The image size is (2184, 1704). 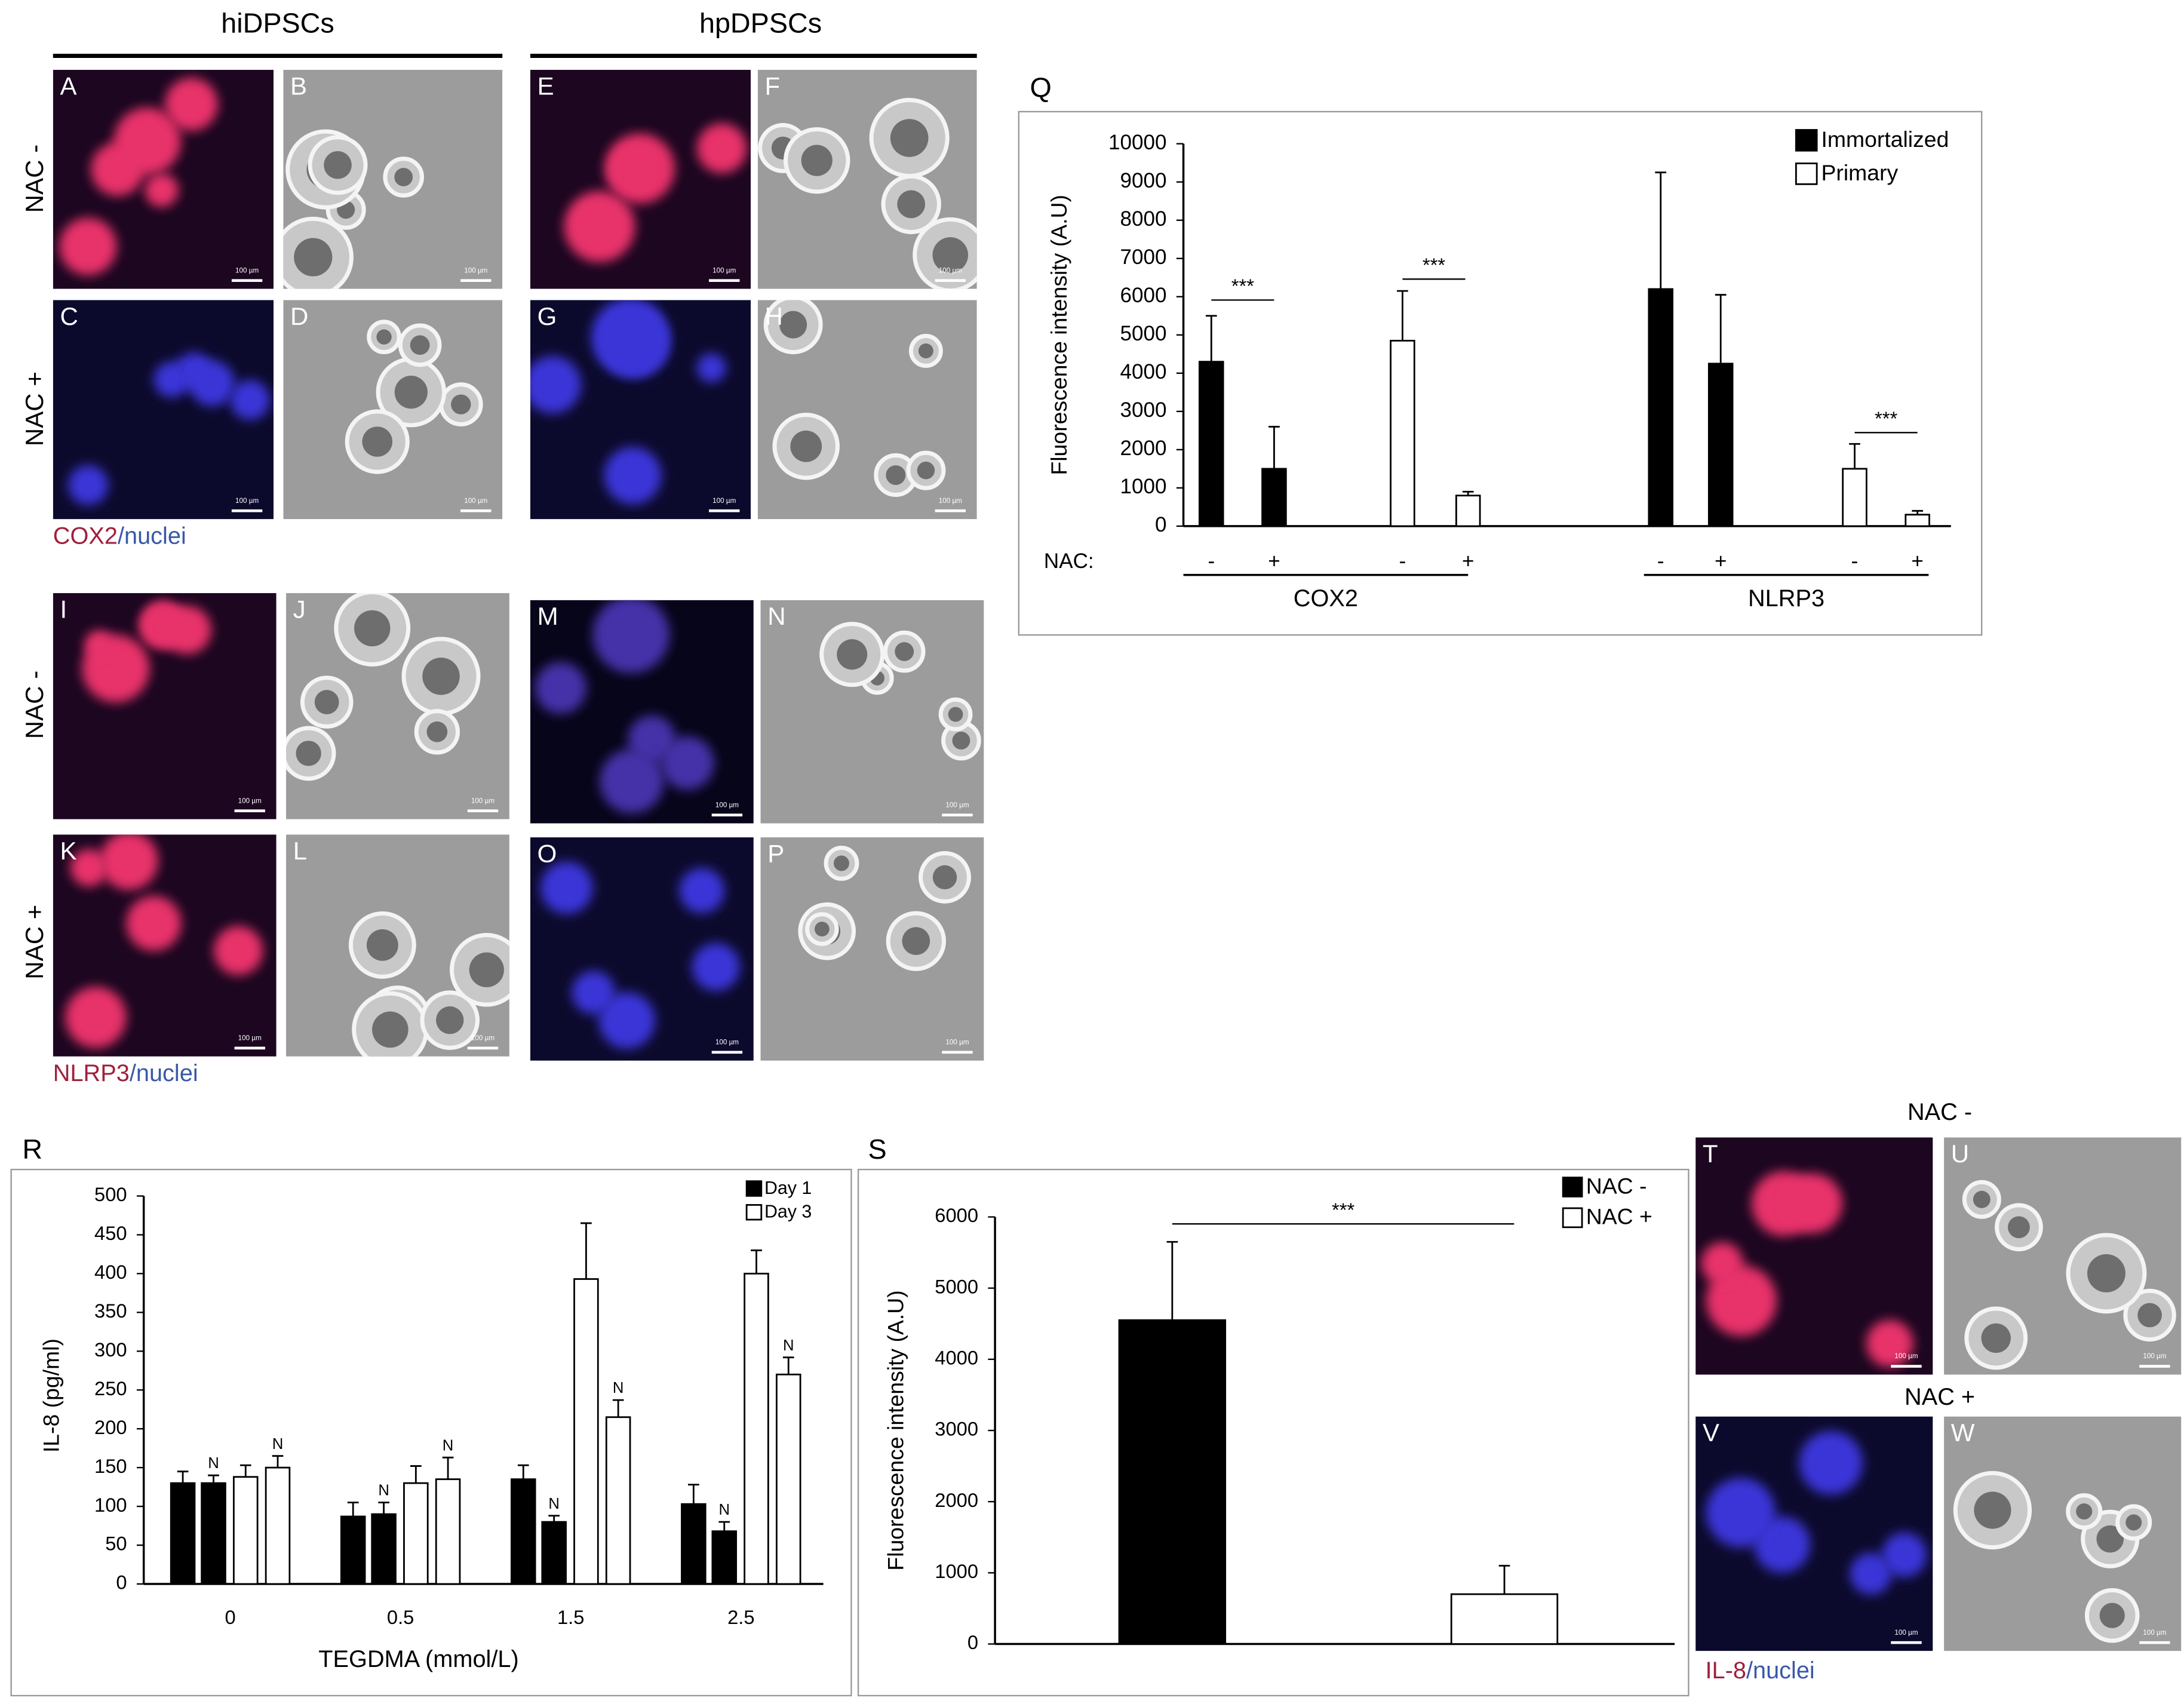 What do you see at coordinates (121, 1582) in the screenshot?
I see `y-tick-label: 0` at bounding box center [121, 1582].